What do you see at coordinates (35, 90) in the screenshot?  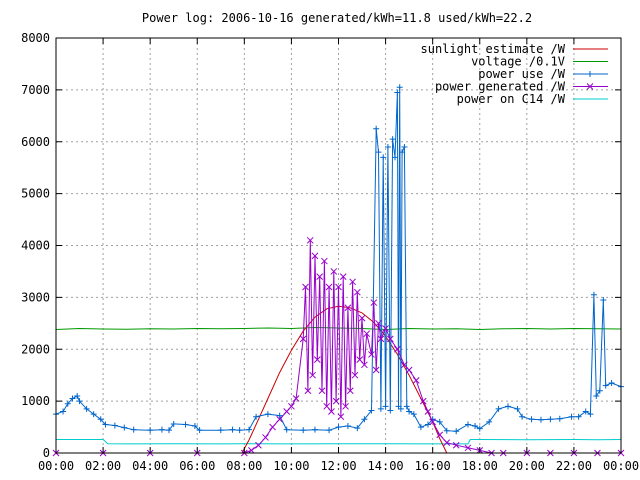 I see `y-tick-label: 7000` at bounding box center [35, 90].